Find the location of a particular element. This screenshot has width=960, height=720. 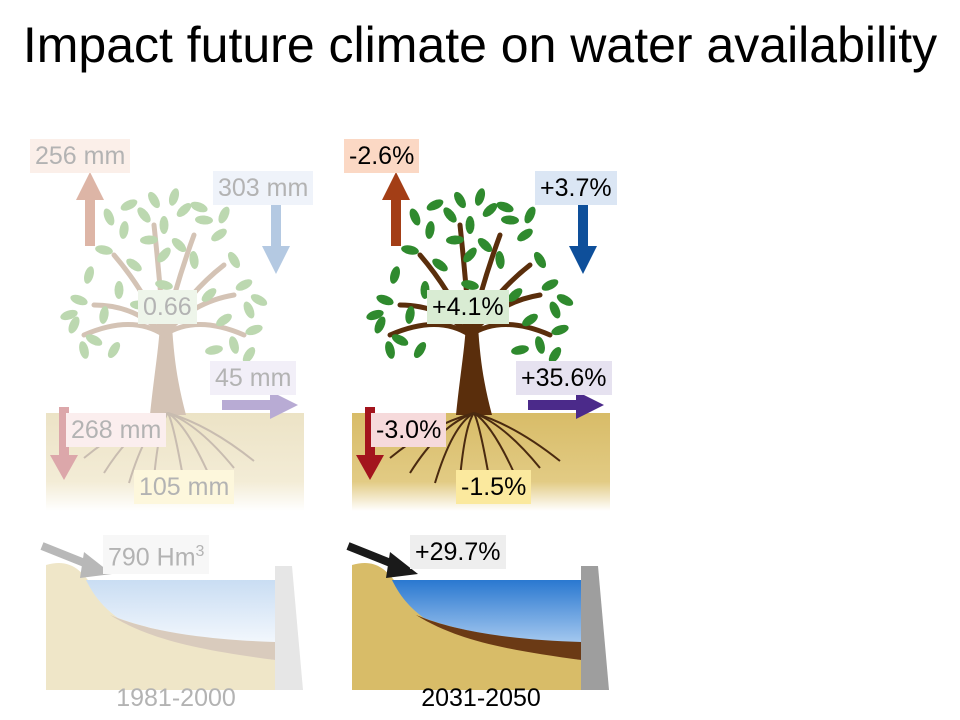

reservoir-inflow-change-label: +29.7% is located at coordinates (458, 552).